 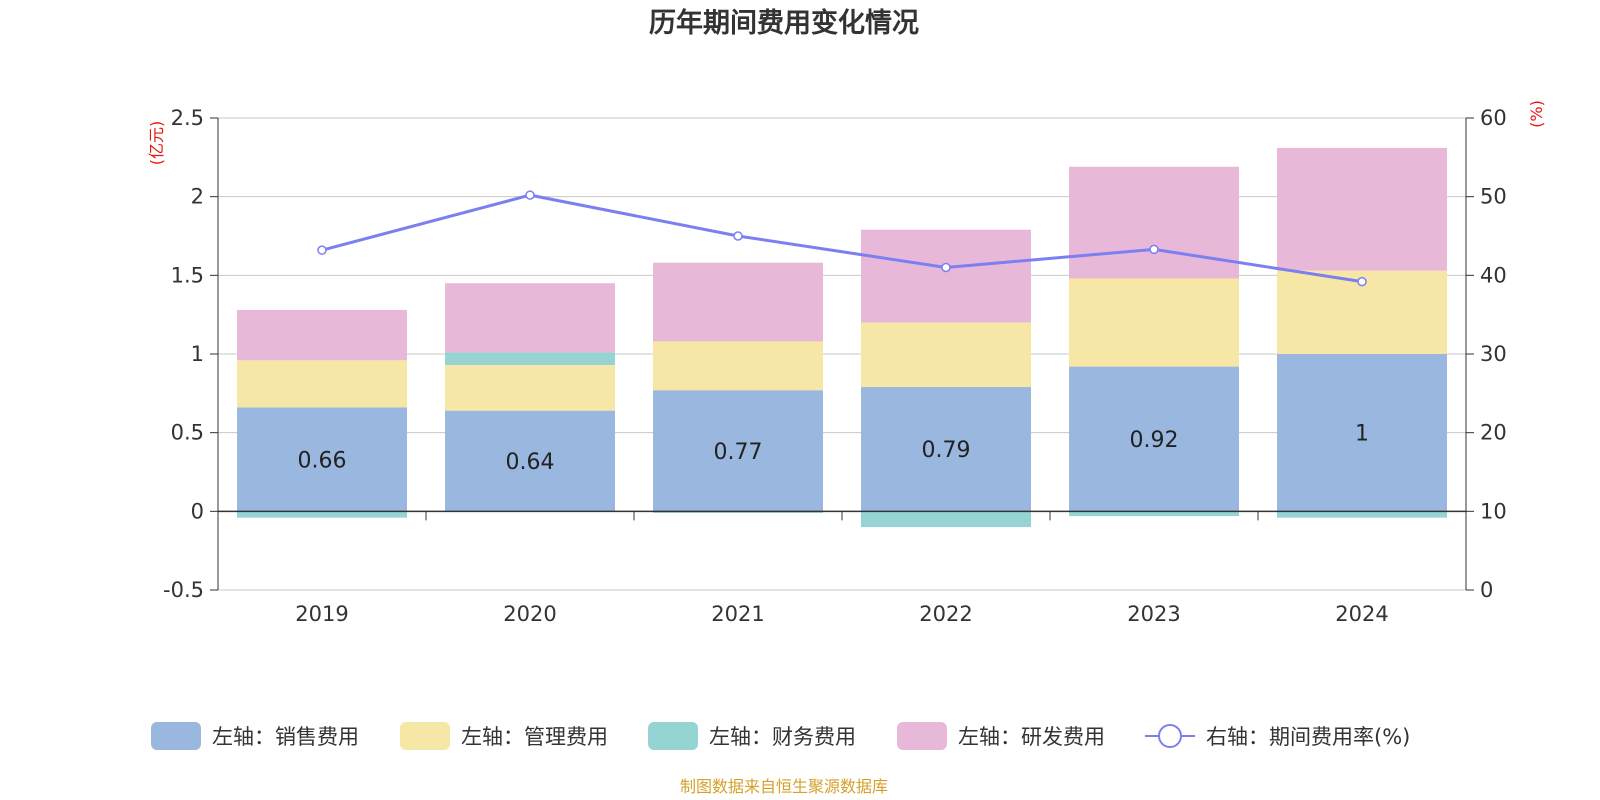 I want to click on x-axis-tick-label: 2020, so click(x=529, y=614).